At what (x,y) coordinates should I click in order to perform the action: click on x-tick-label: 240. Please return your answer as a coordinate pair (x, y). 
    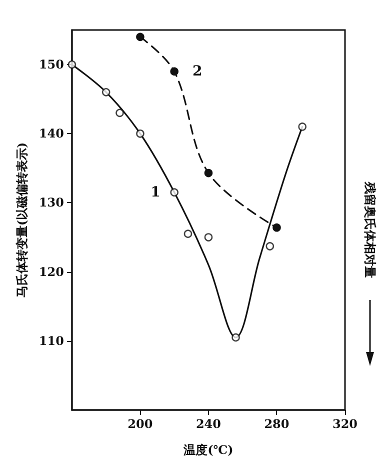
    Looking at the image, I should click on (209, 424).